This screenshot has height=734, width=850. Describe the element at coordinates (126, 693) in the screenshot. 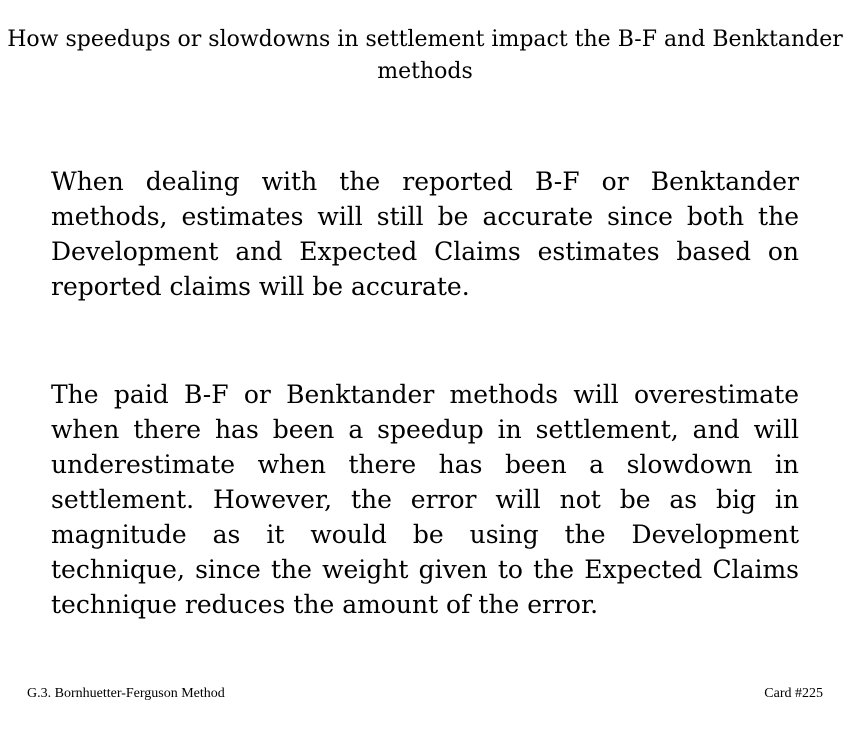

I see `footer-section-label: G.3. Bornhuetter-Ferguson Method` at that location.